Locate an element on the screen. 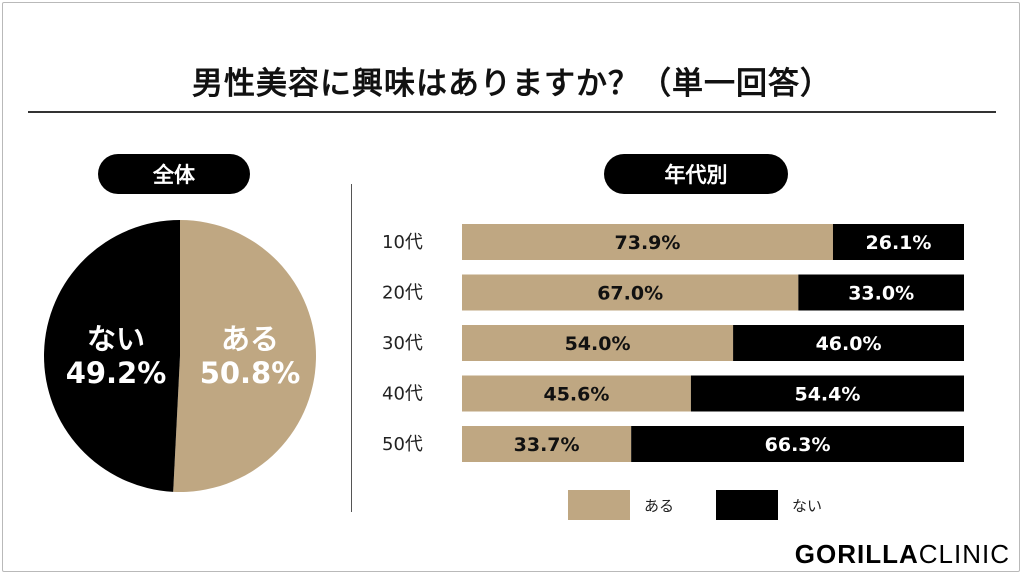 The height and width of the screenshot is (576, 1024). data-label-yes: 54.0% is located at coordinates (598, 344).